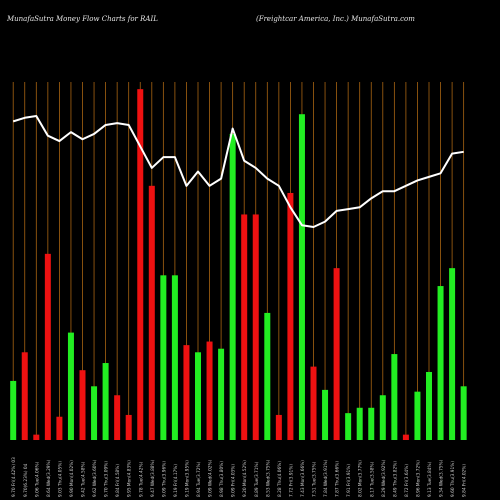 The image size is (500, 500). What do you see at coordinates (199, 479) in the screenshot?
I see `x-tick-label: 8.94 Tue(3.72%)` at bounding box center [199, 479].